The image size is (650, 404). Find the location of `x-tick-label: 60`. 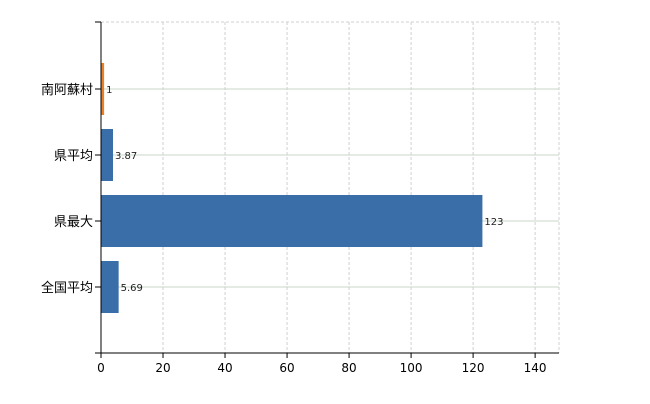

x-tick-label: 60 is located at coordinates (286, 368).